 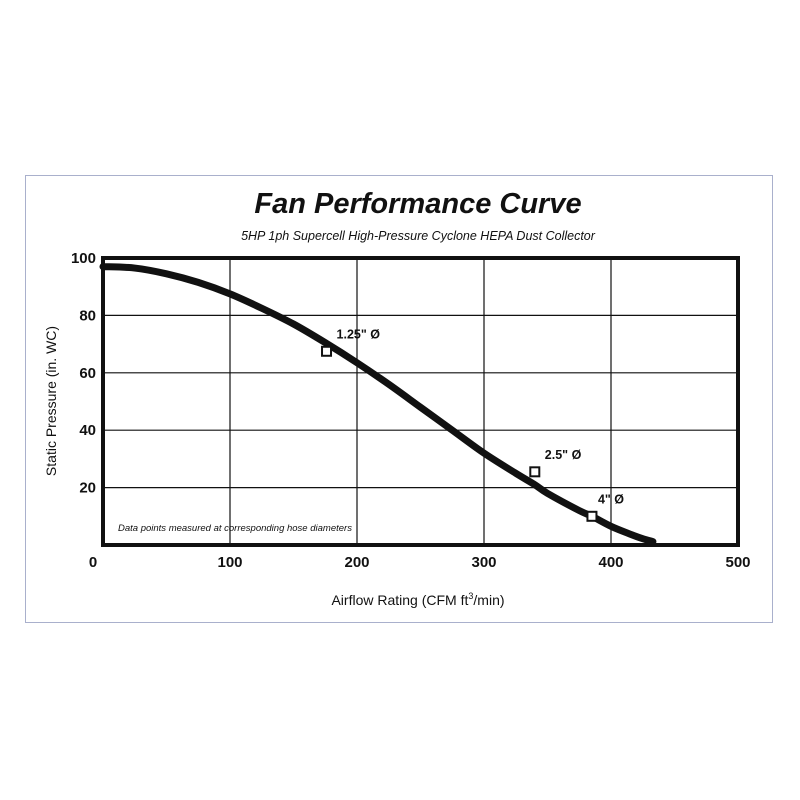 I want to click on x-axis-label-main: Airflow Rating (CFM ft, so click(x=399, y=600).